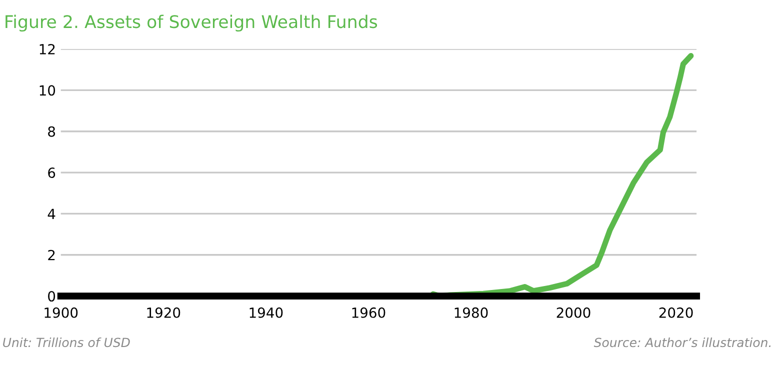 This screenshot has height=386, width=780. Describe the element at coordinates (192, 23) in the screenshot. I see `chart-title: Figure 2. Assets of Sovereign Wealth Funds` at that location.